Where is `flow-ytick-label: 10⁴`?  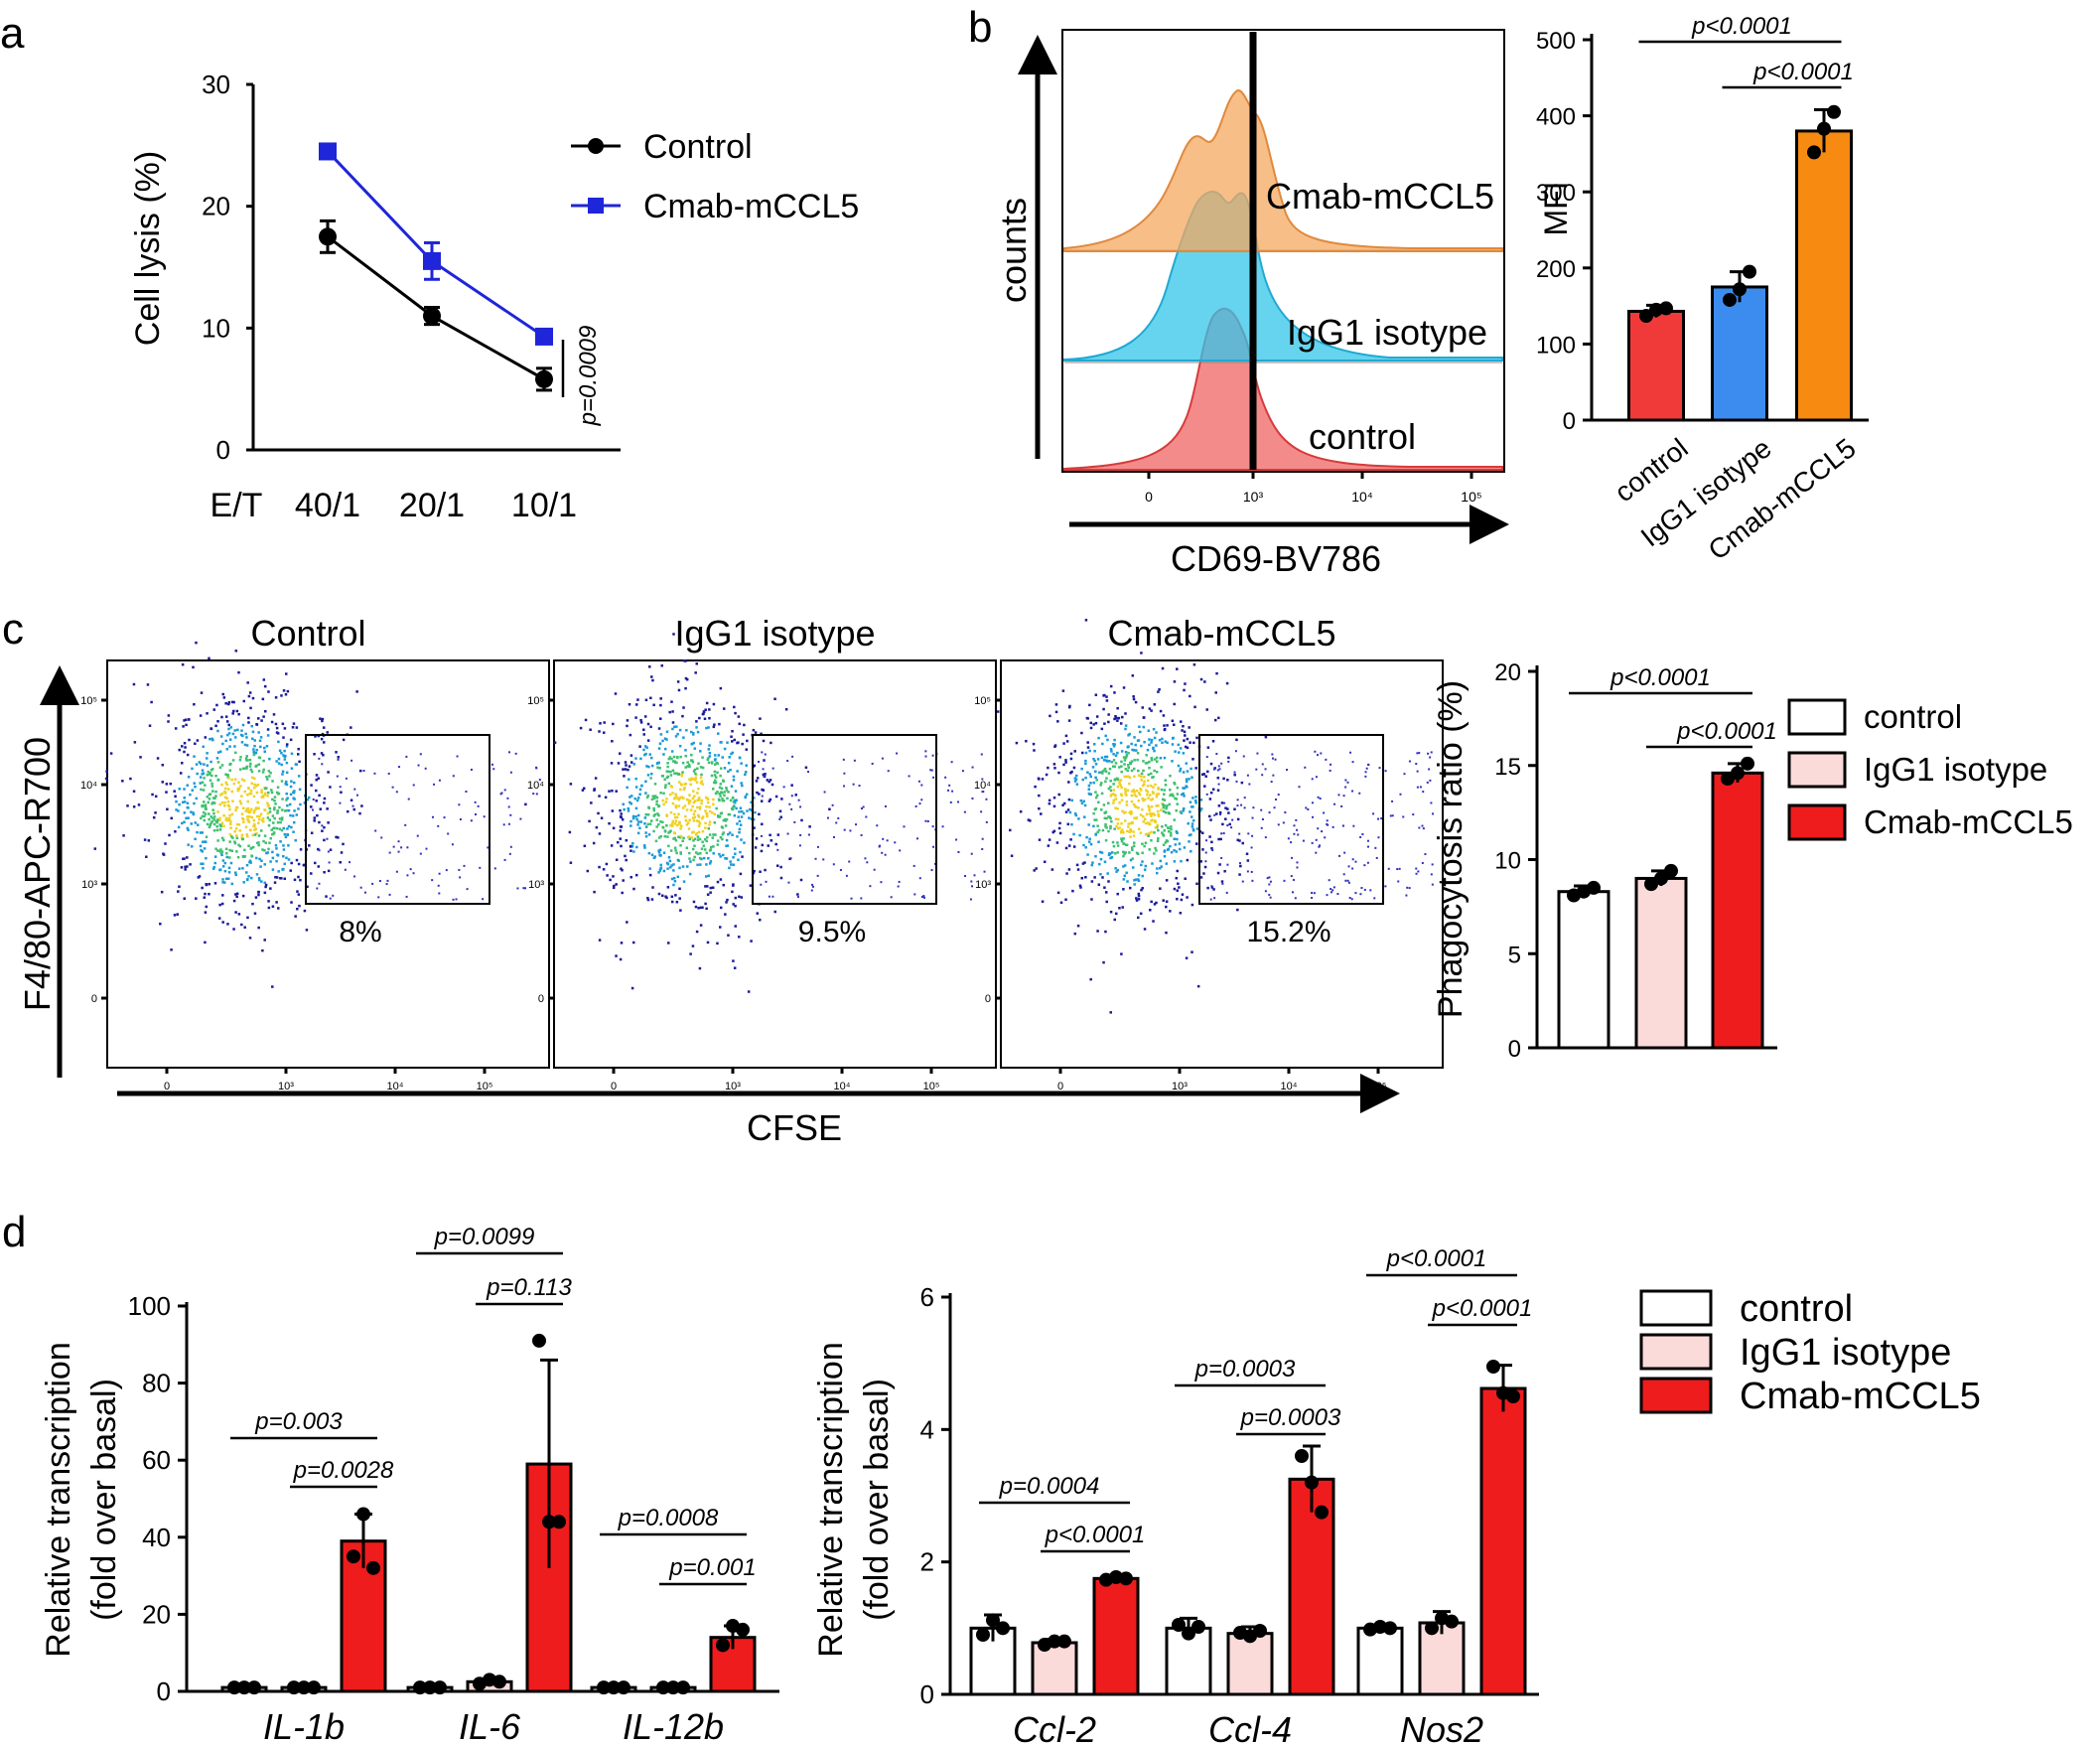
flow-ytick-label: 10⁴ is located at coordinates (982, 786).